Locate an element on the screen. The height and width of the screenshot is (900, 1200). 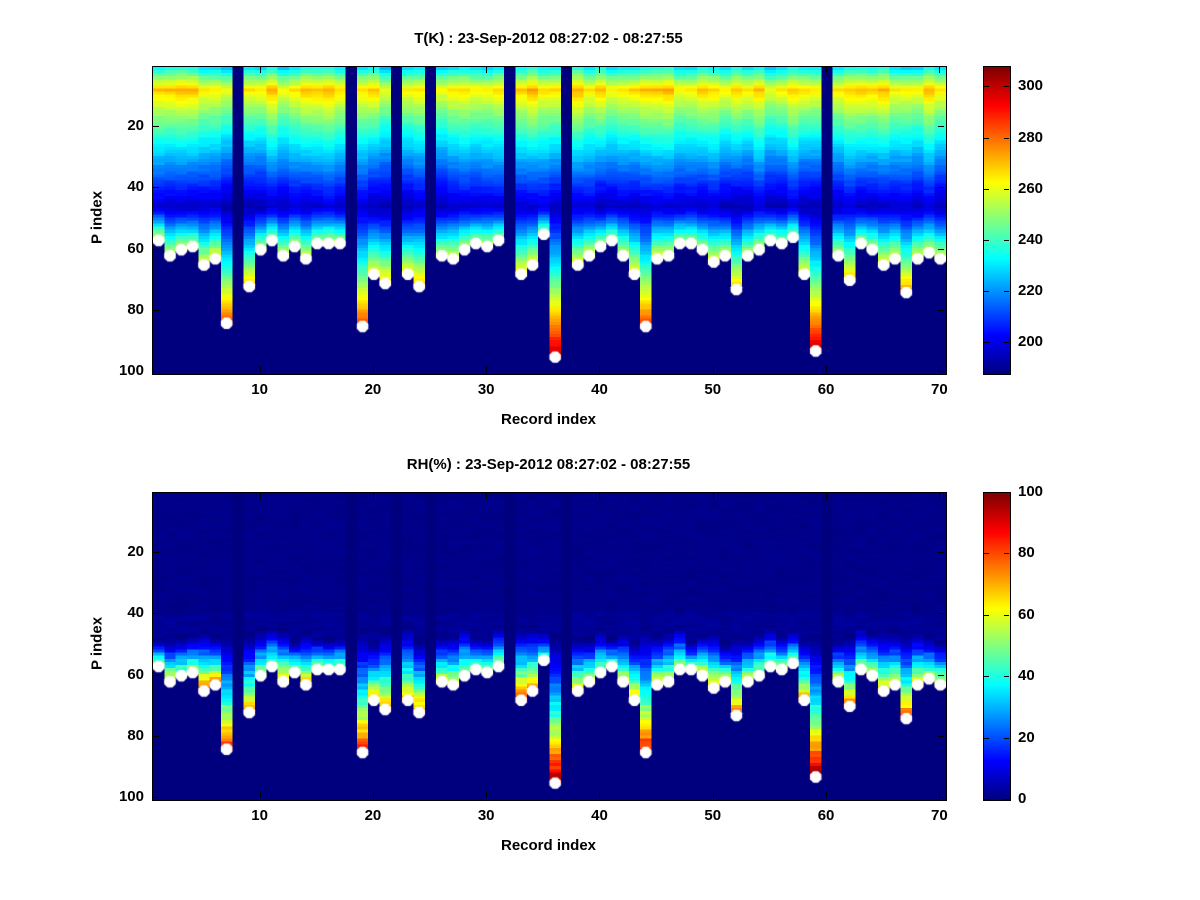
xtick-label: 60 is located at coordinates (826, 815).